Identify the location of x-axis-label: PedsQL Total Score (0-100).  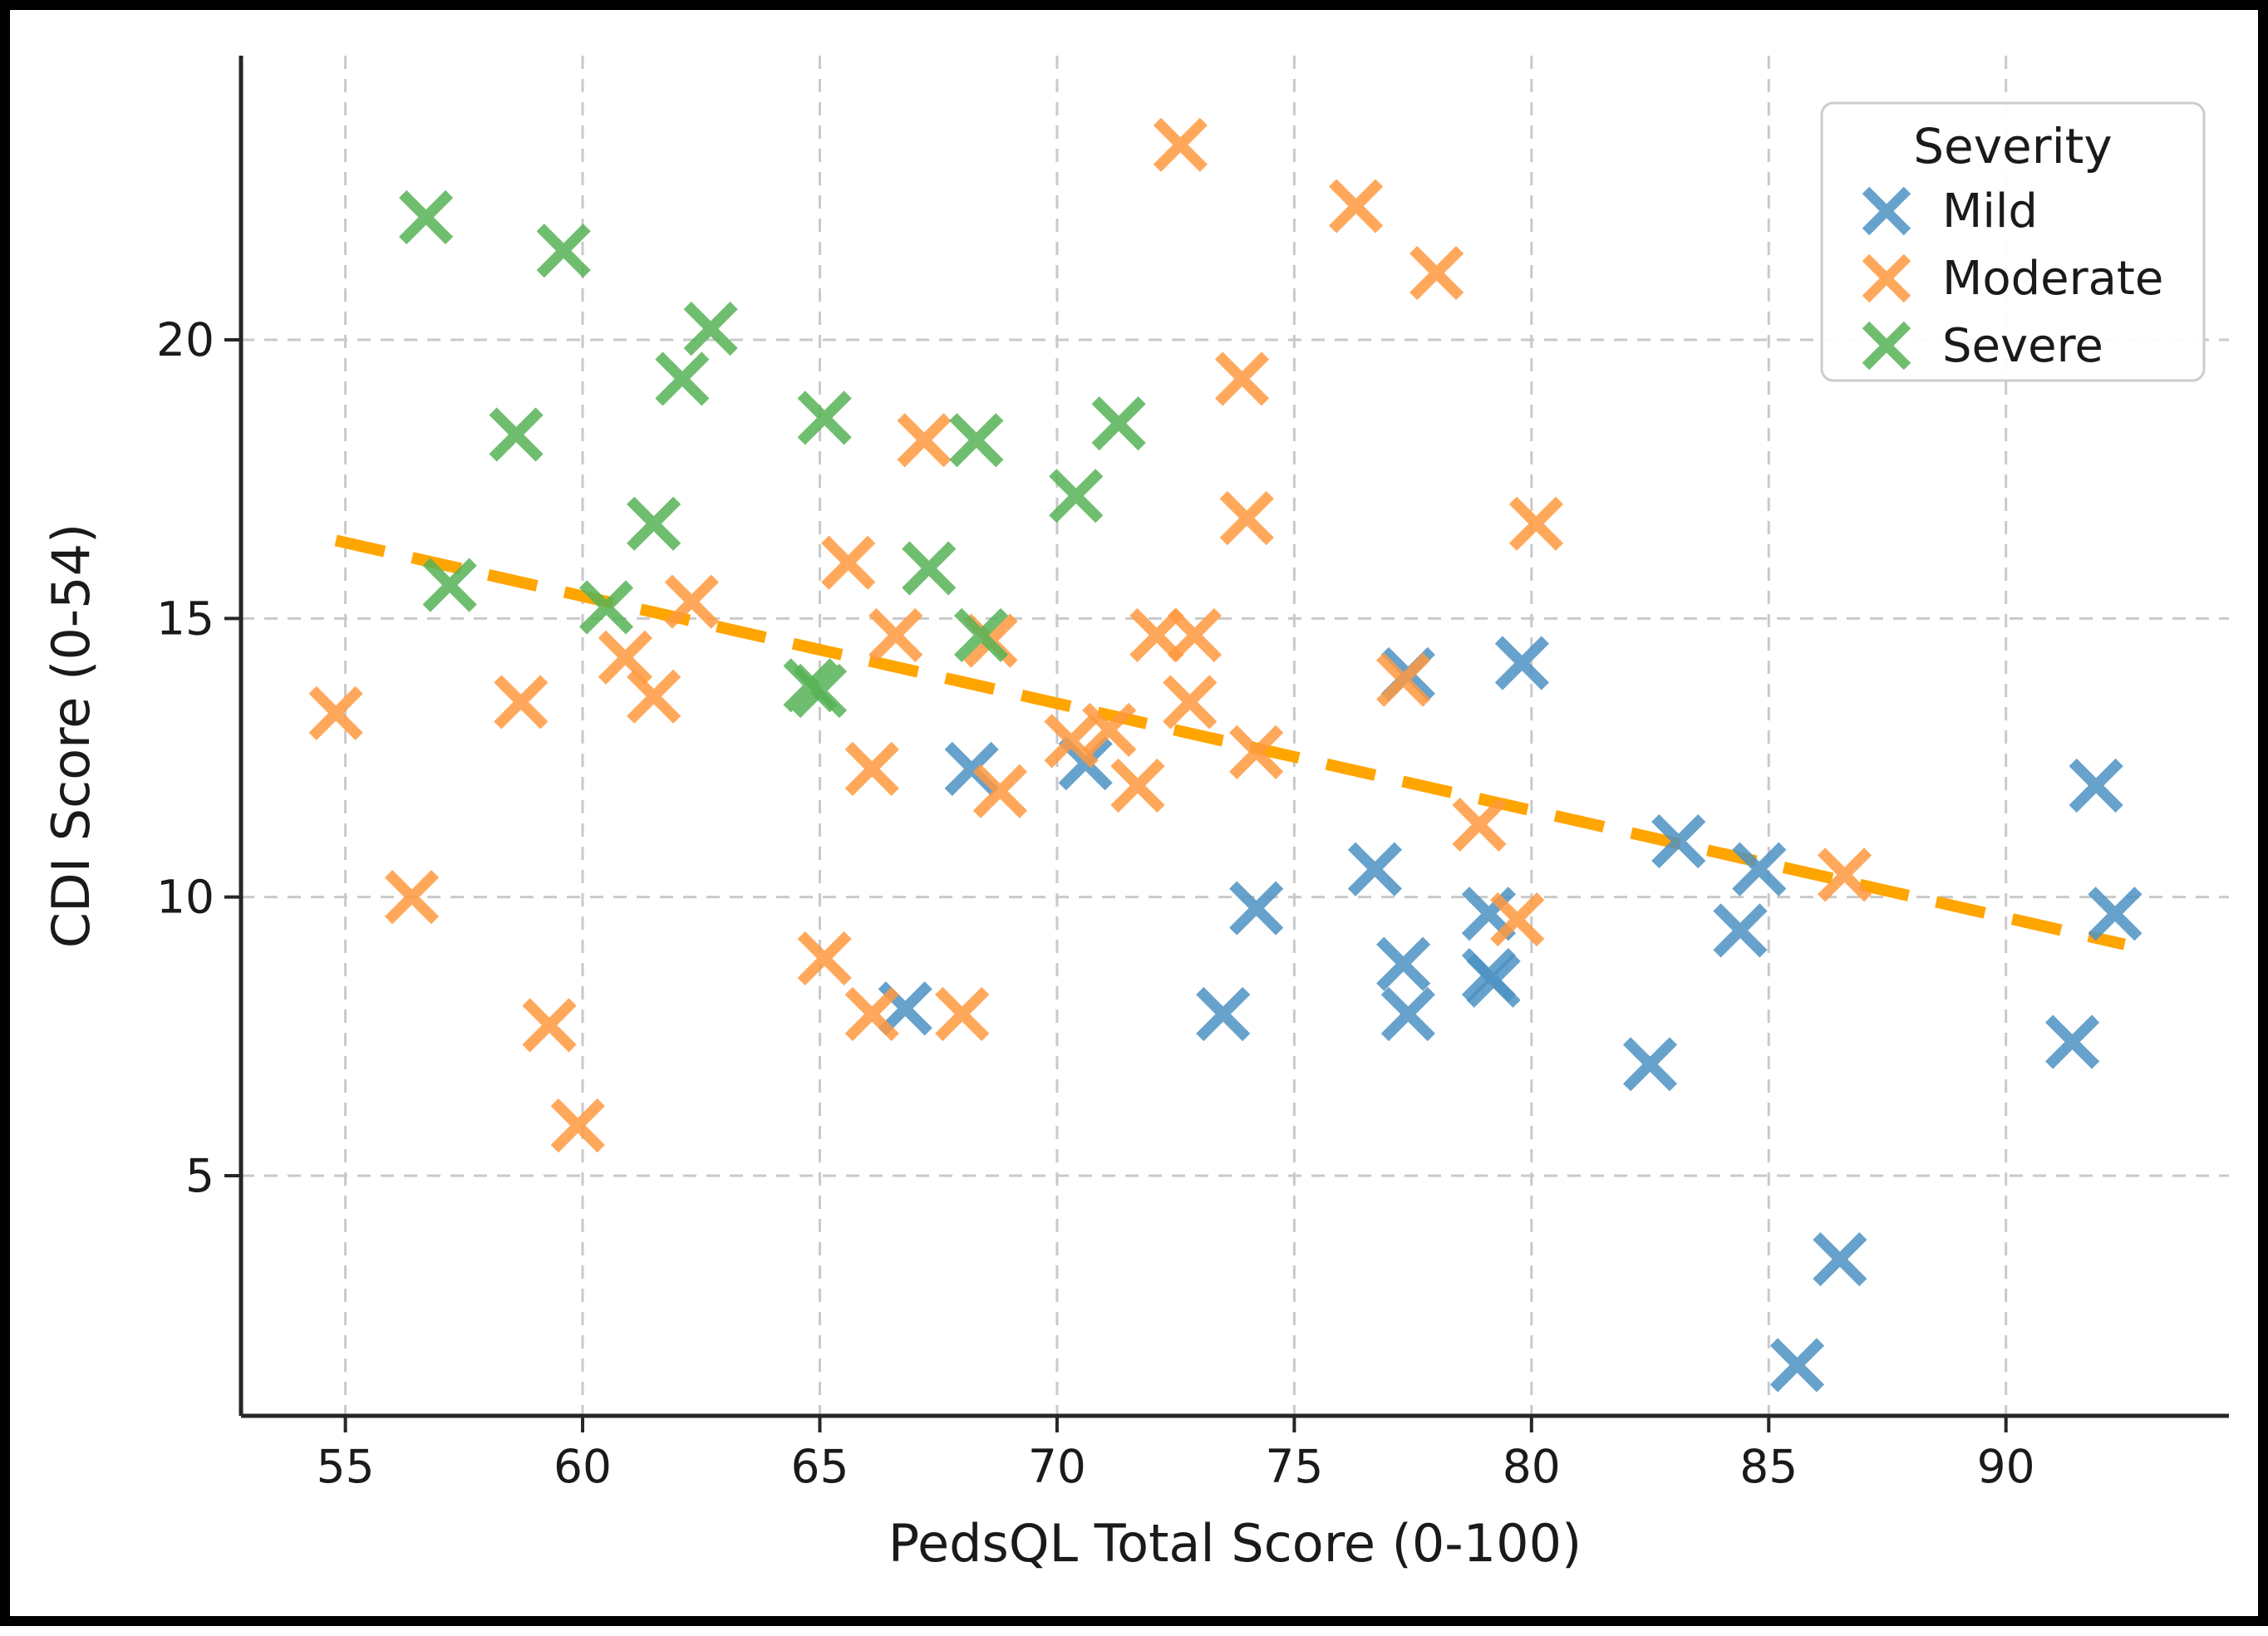
(1235, 1544).